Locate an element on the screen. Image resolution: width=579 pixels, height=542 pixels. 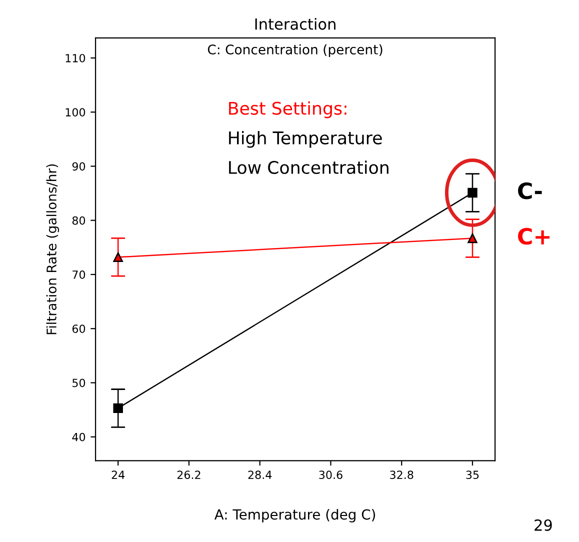
y-tick-label: 110 is located at coordinates (76, 58).